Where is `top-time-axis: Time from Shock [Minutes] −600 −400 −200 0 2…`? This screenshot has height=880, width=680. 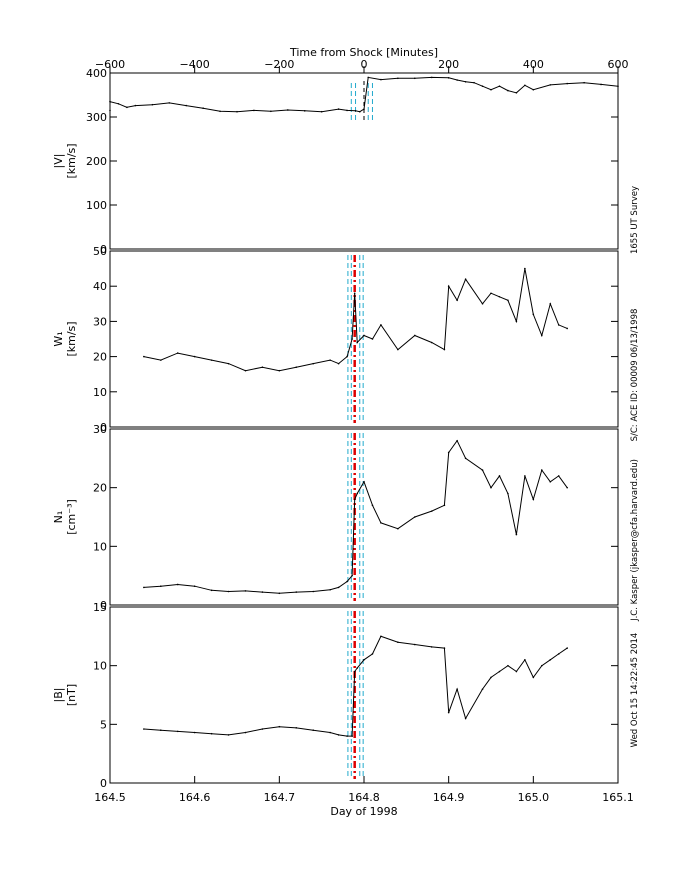 top-time-axis: Time from Shock [Minutes] −600 −400 −200 0 2… is located at coordinates (362, 59).